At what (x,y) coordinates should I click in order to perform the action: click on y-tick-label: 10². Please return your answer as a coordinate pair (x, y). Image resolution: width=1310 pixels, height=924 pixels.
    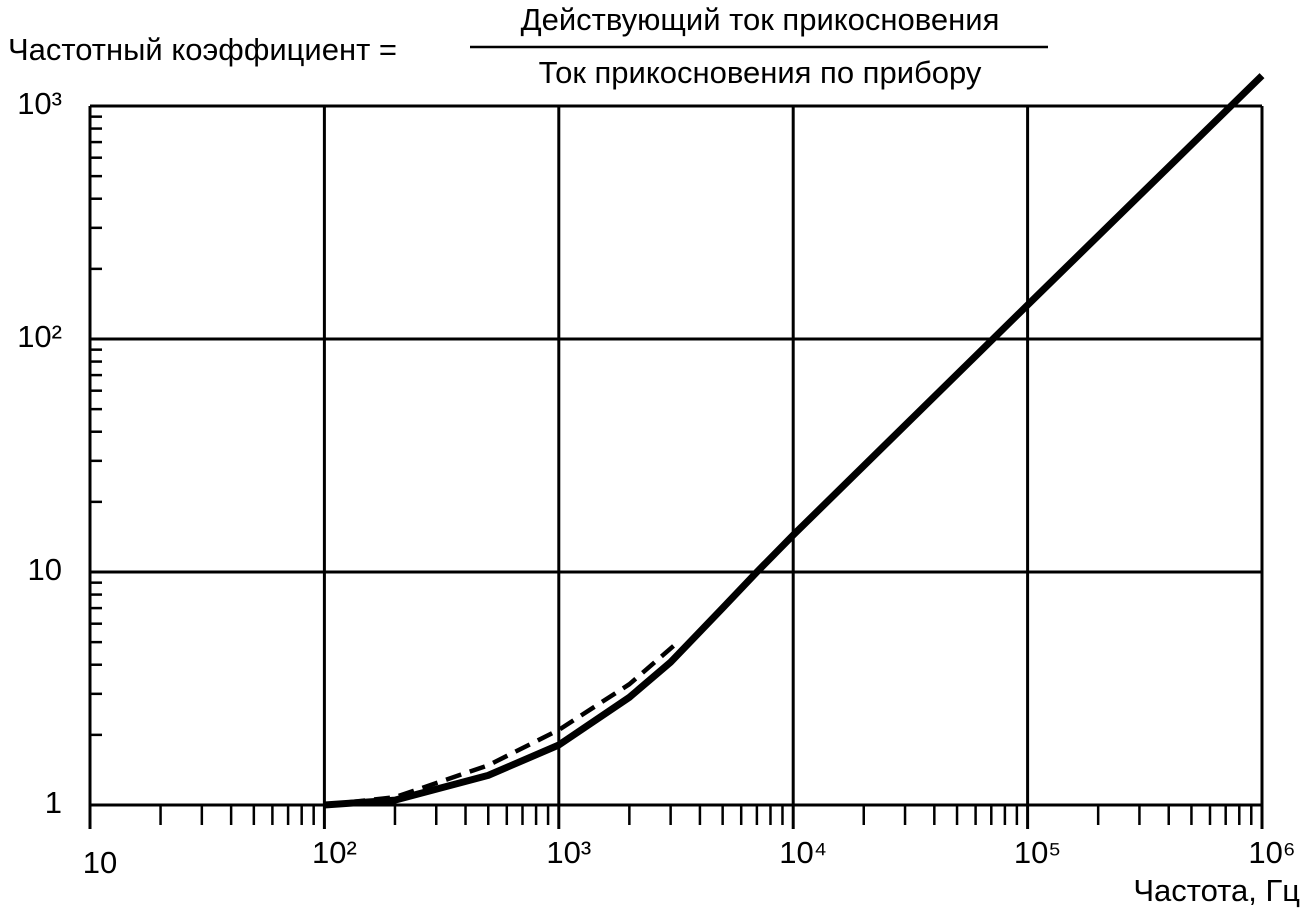
    Looking at the image, I should click on (39, 336).